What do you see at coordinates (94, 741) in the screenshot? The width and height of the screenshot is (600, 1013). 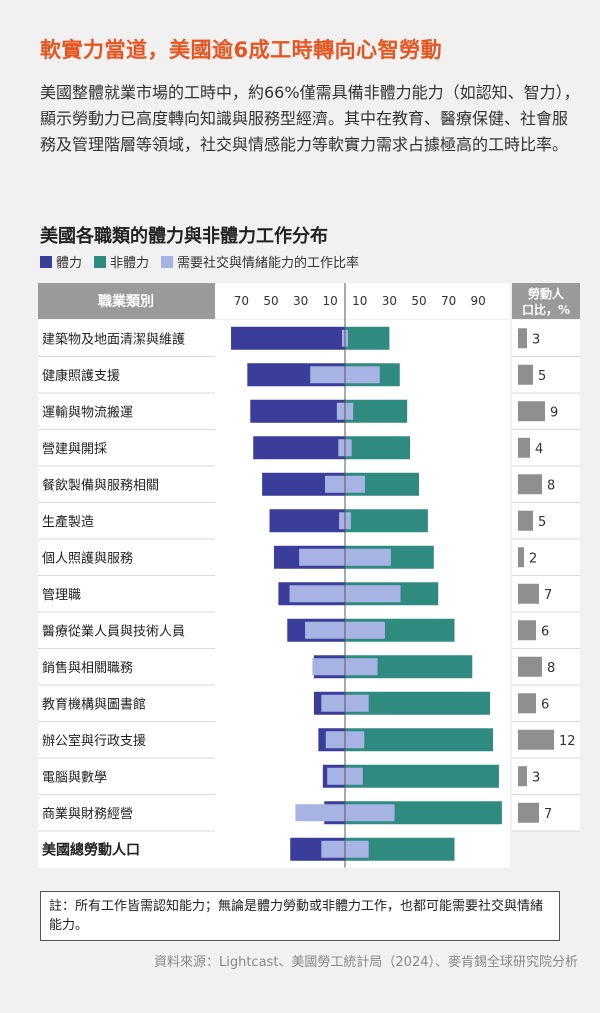 I see `category-label: 辦公室與行政支援` at bounding box center [94, 741].